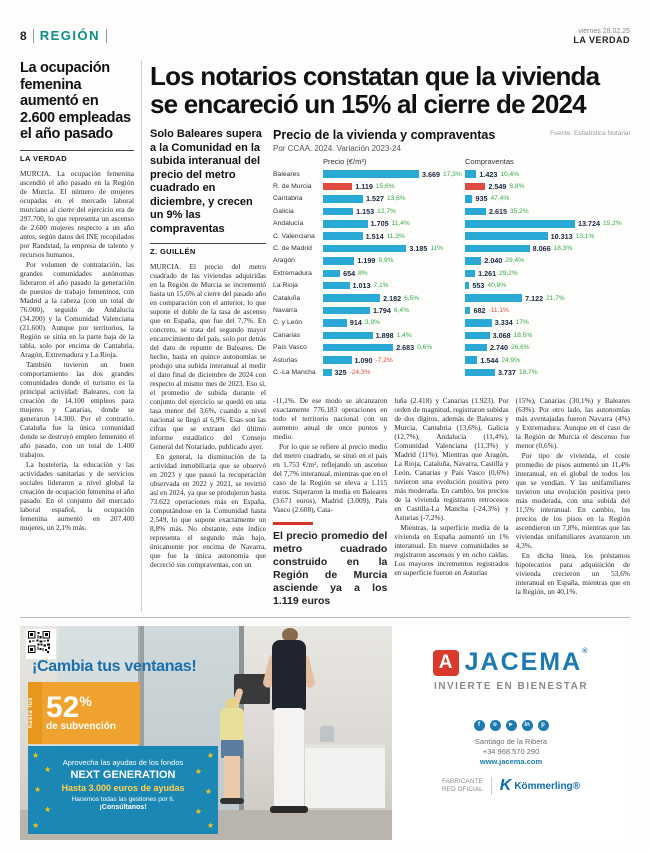 This screenshot has width=650, height=852. I want to click on chart-row: Galicia 1.153 12,7% 2.615 35,2%, so click(451, 211).